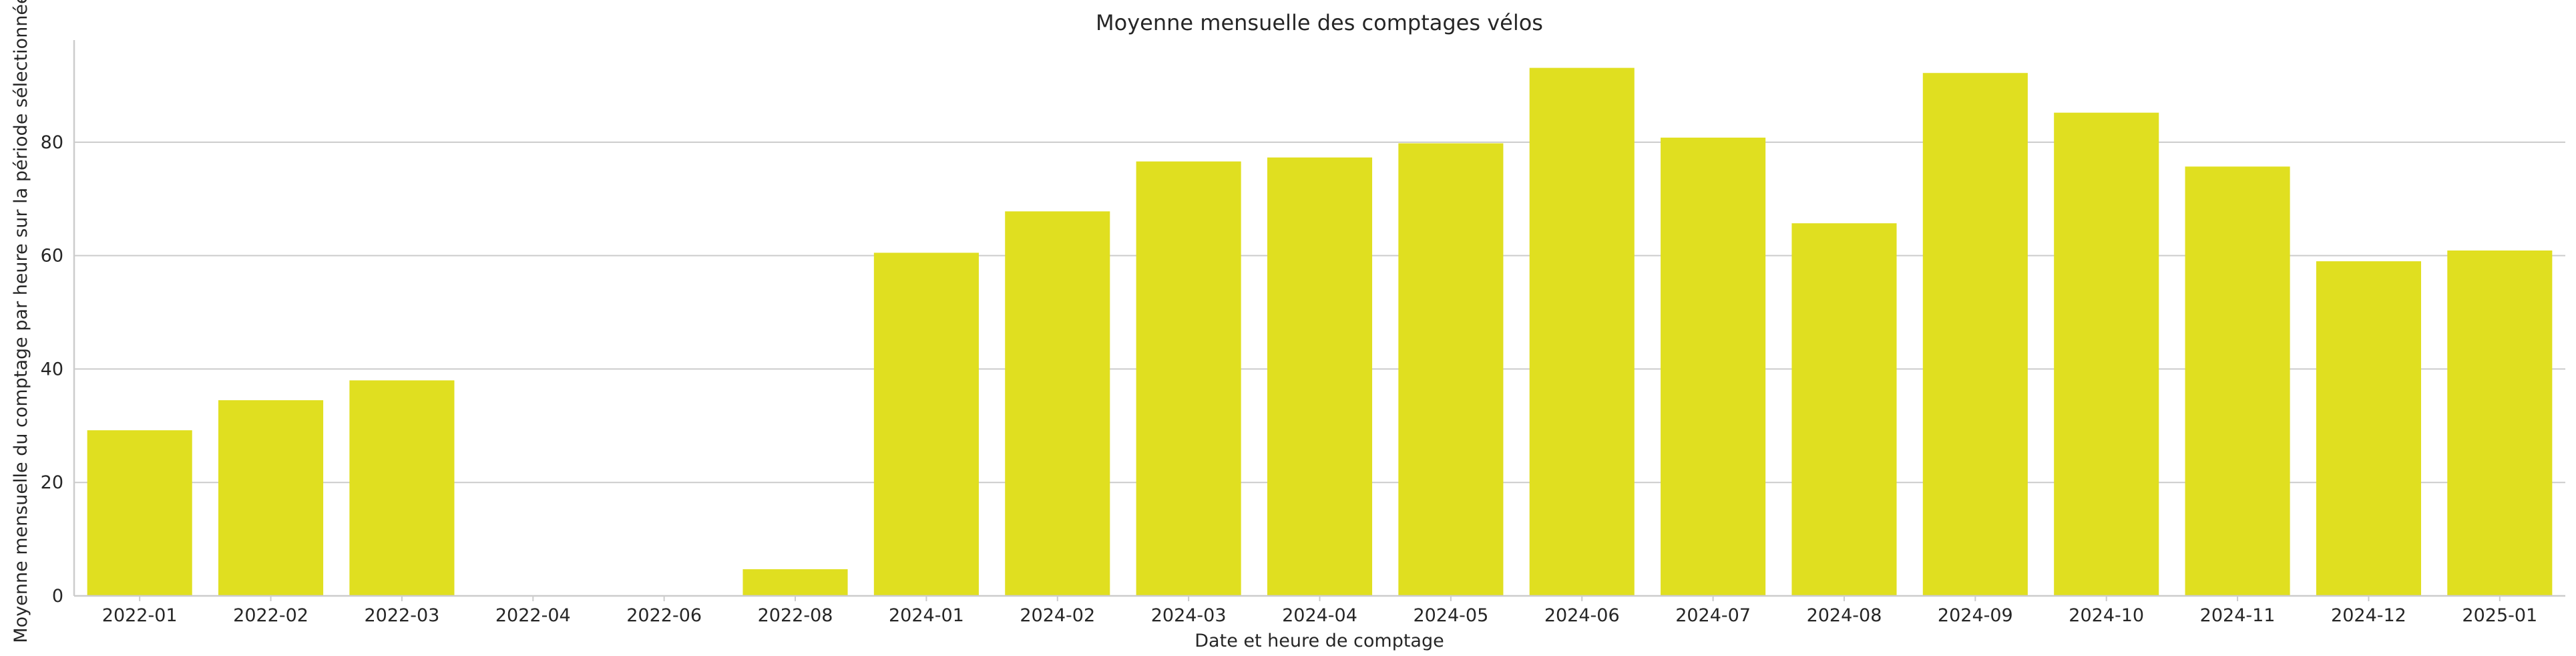  What do you see at coordinates (1582, 615) in the screenshot?
I see `x-tick-label: 2024-06` at bounding box center [1582, 615].